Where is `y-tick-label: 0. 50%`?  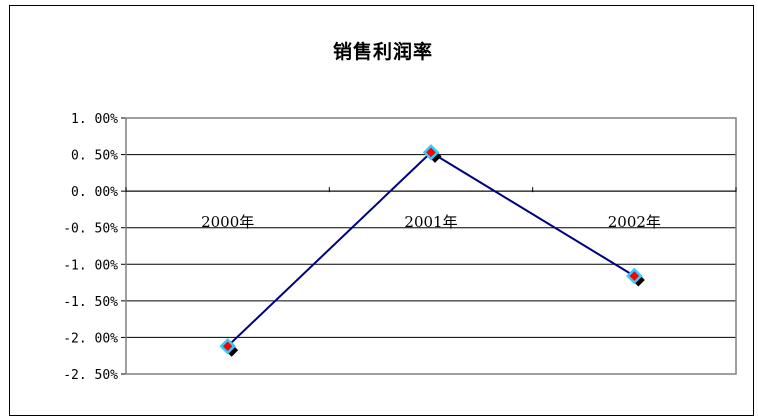 y-tick-label: 0. 50% is located at coordinates (94, 156).